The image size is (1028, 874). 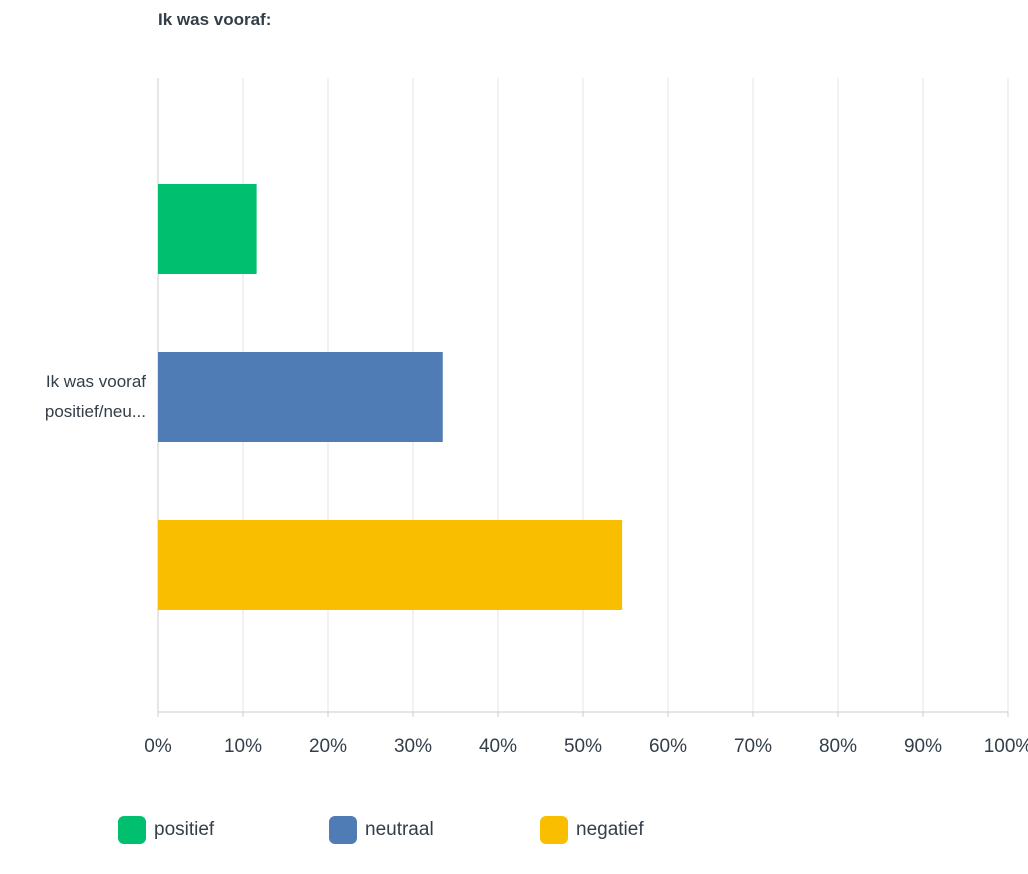 What do you see at coordinates (753, 746) in the screenshot?
I see `x-tick-label: 70%` at bounding box center [753, 746].